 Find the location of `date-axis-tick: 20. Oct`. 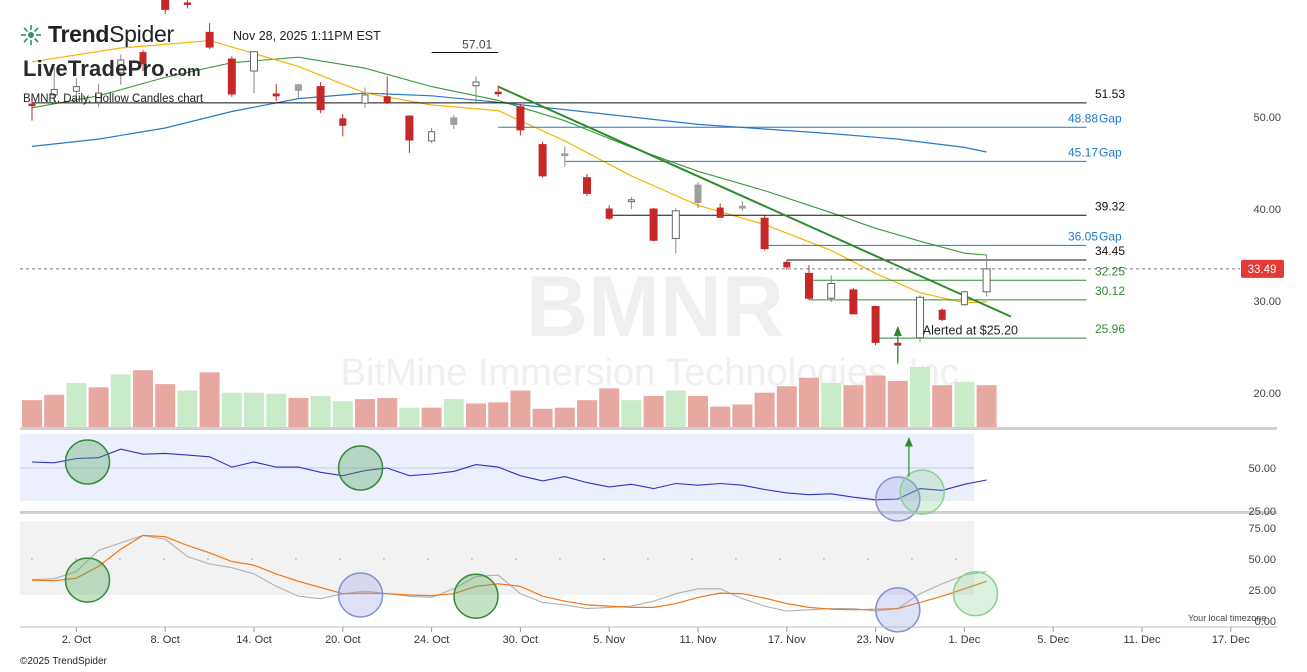

date-axis-tick: 20. Oct is located at coordinates (342, 640).